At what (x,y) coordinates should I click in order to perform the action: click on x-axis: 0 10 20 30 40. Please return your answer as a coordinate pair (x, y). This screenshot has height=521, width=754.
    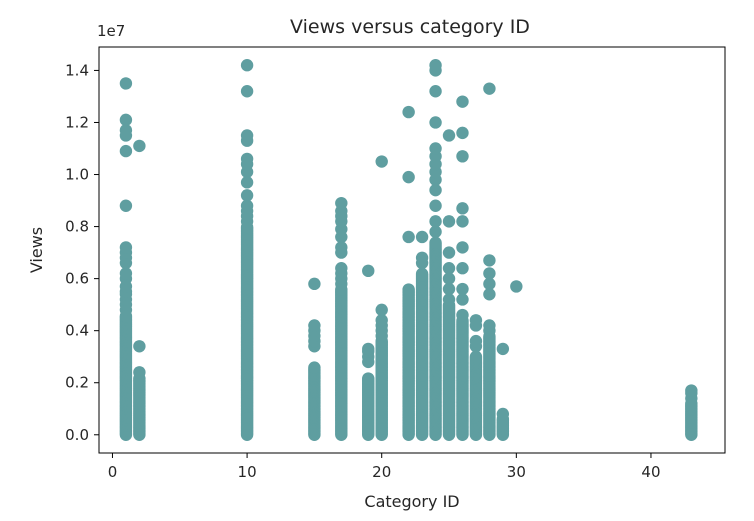
    Looking at the image, I should click on (384, 467).